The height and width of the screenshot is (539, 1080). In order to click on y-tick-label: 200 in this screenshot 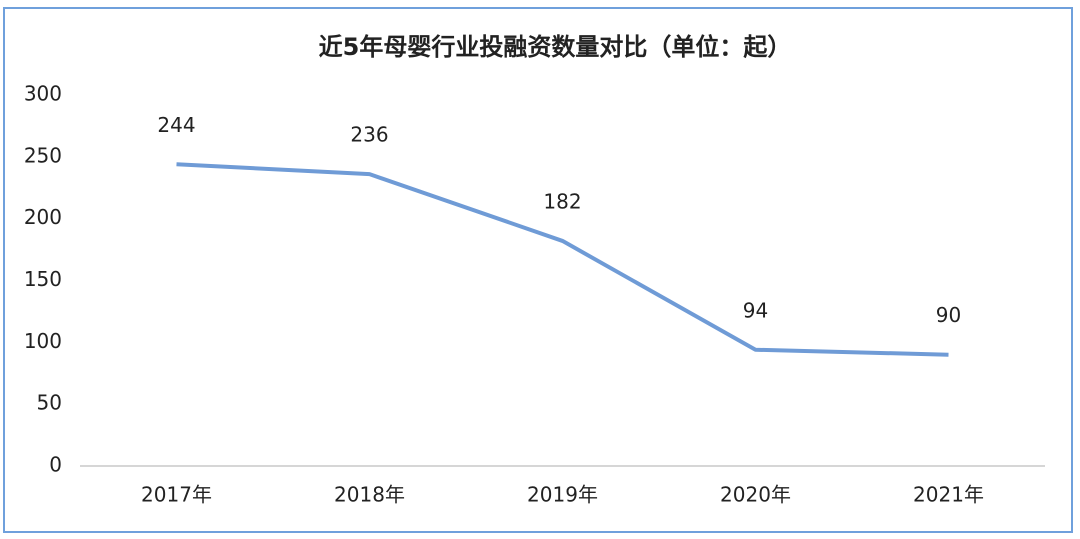, I will do `click(43, 217)`.